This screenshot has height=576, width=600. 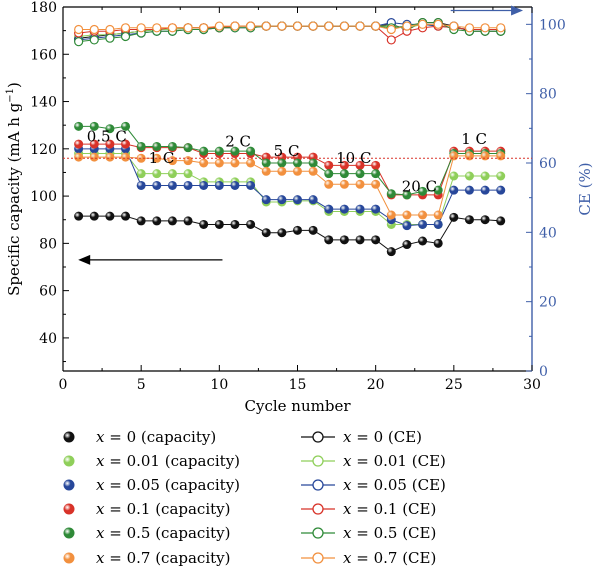 What do you see at coordinates (84, 259) in the screenshot?
I see `arrow-left-head` at bounding box center [84, 259].